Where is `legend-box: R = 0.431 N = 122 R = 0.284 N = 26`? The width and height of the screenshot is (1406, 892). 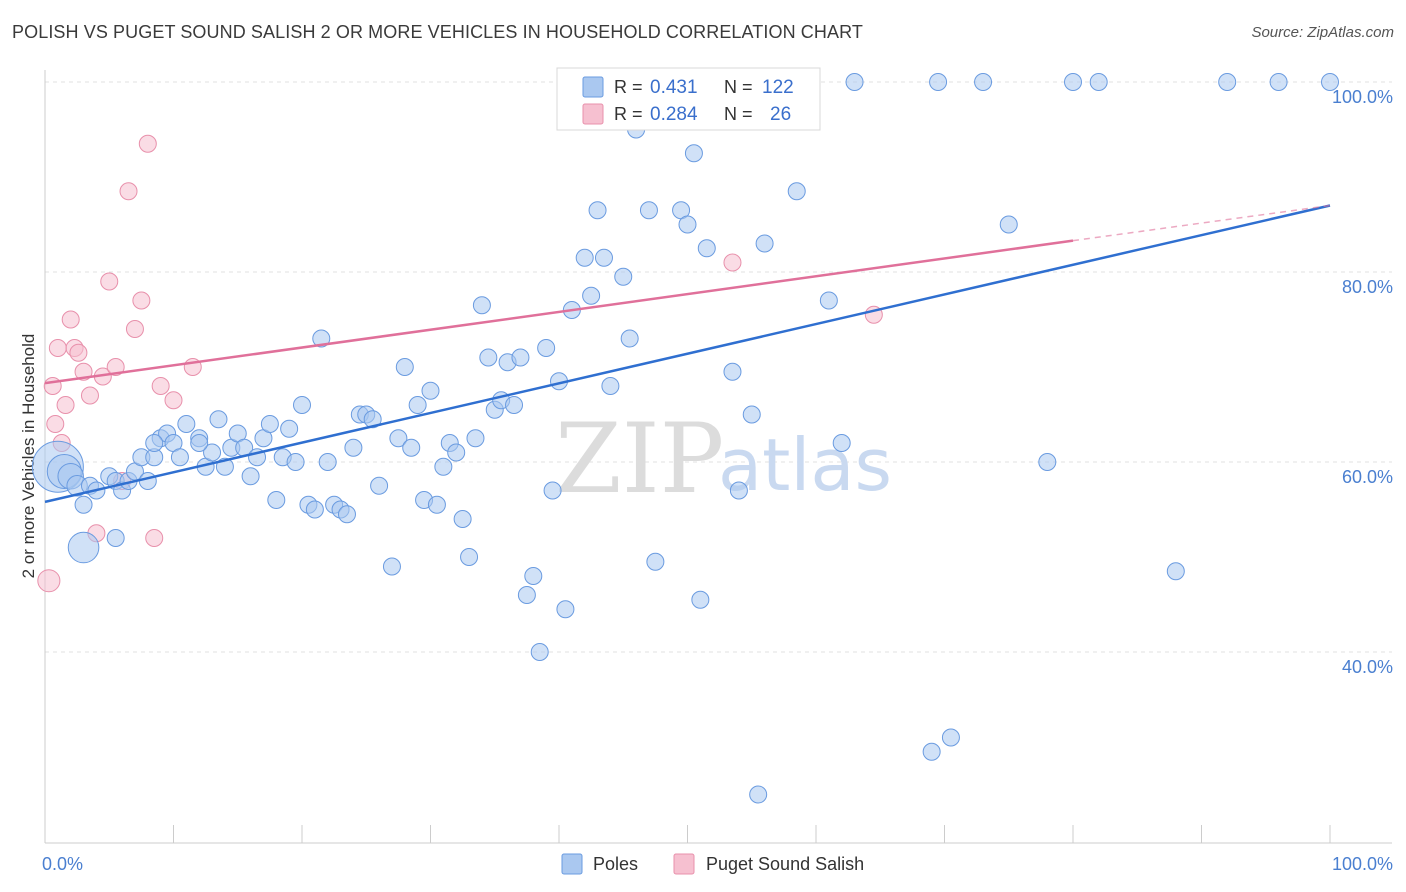 legend-box: R = 0.431 N = 122 R = 0.284 N = 26 is located at coordinates (688, 99).